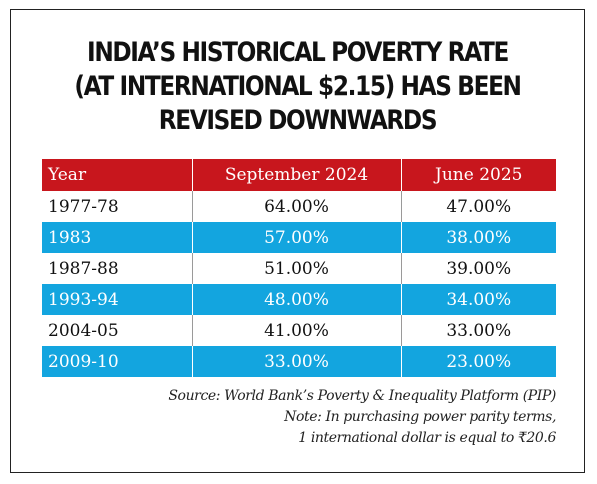 The image size is (597, 484). I want to click on title-line-2: (AT INTERNATIONAL $2.15) HAS BEEN, so click(298, 86).